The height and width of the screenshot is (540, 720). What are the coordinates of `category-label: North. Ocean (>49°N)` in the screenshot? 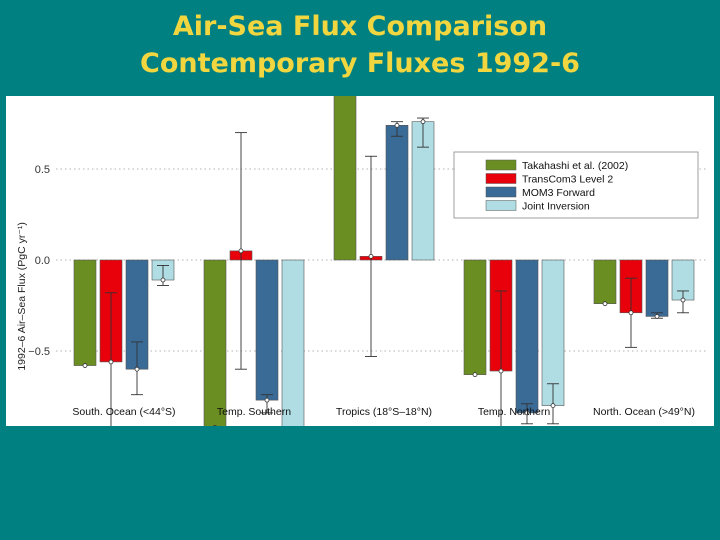 It's located at (644, 412).